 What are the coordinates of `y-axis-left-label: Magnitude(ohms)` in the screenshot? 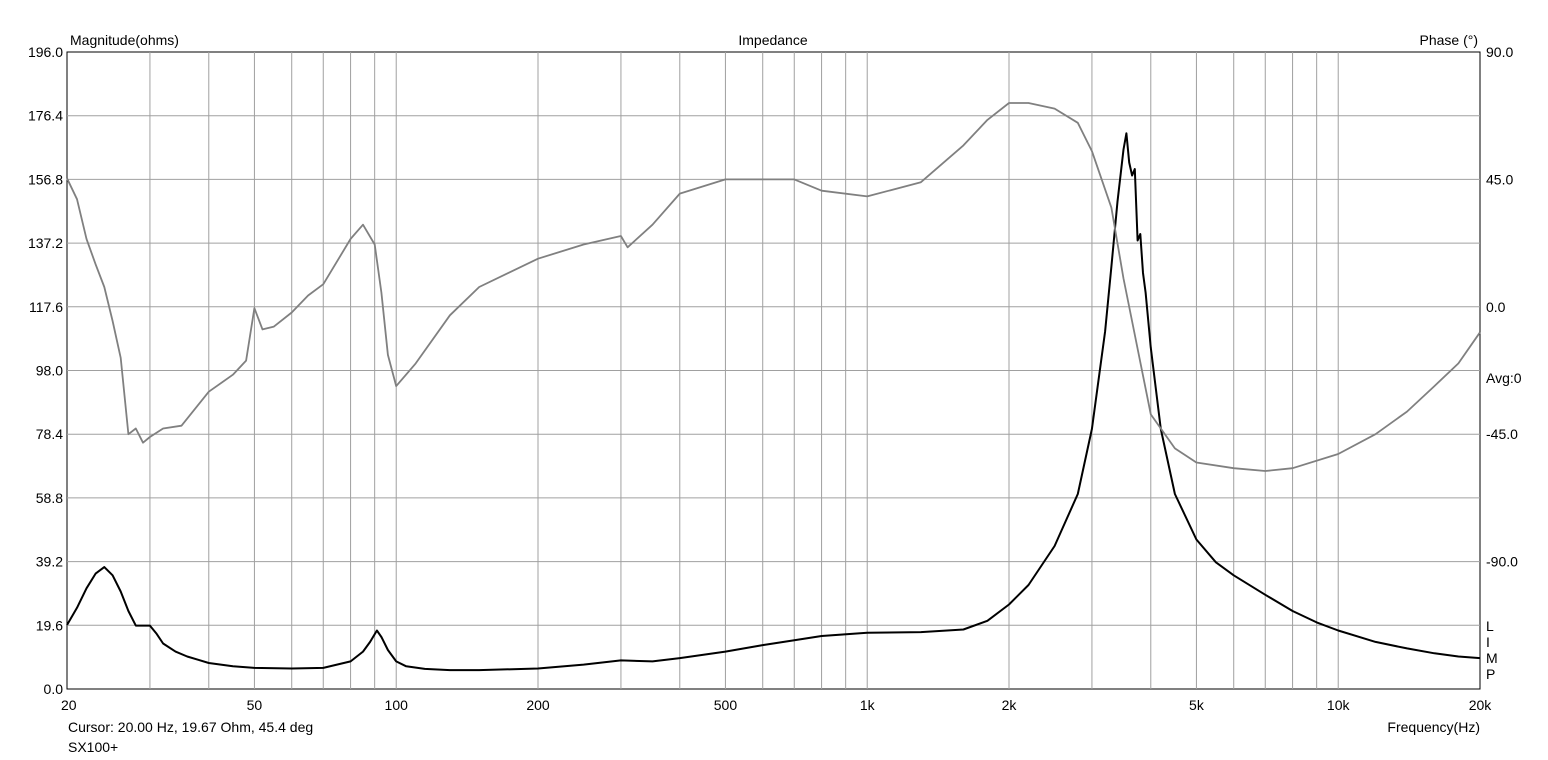 It's located at (124, 40).